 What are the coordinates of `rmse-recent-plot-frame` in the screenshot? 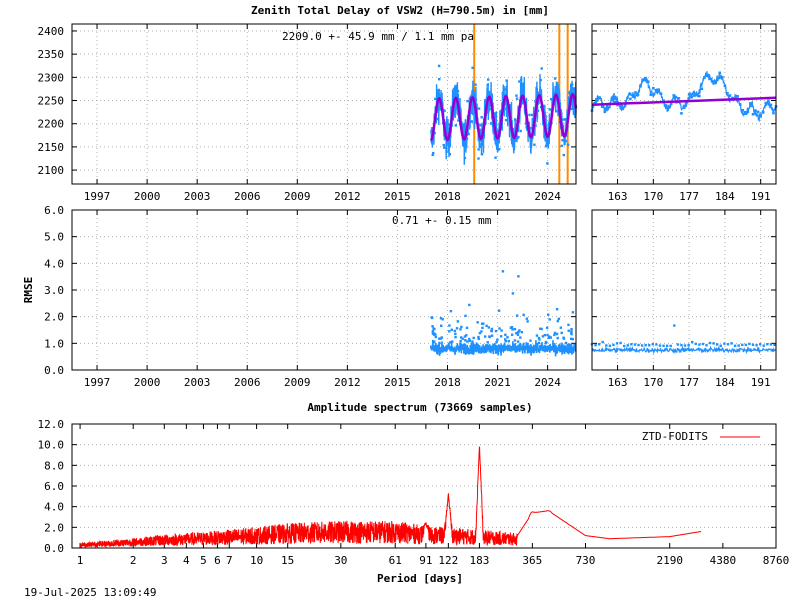 It's located at (684, 290).